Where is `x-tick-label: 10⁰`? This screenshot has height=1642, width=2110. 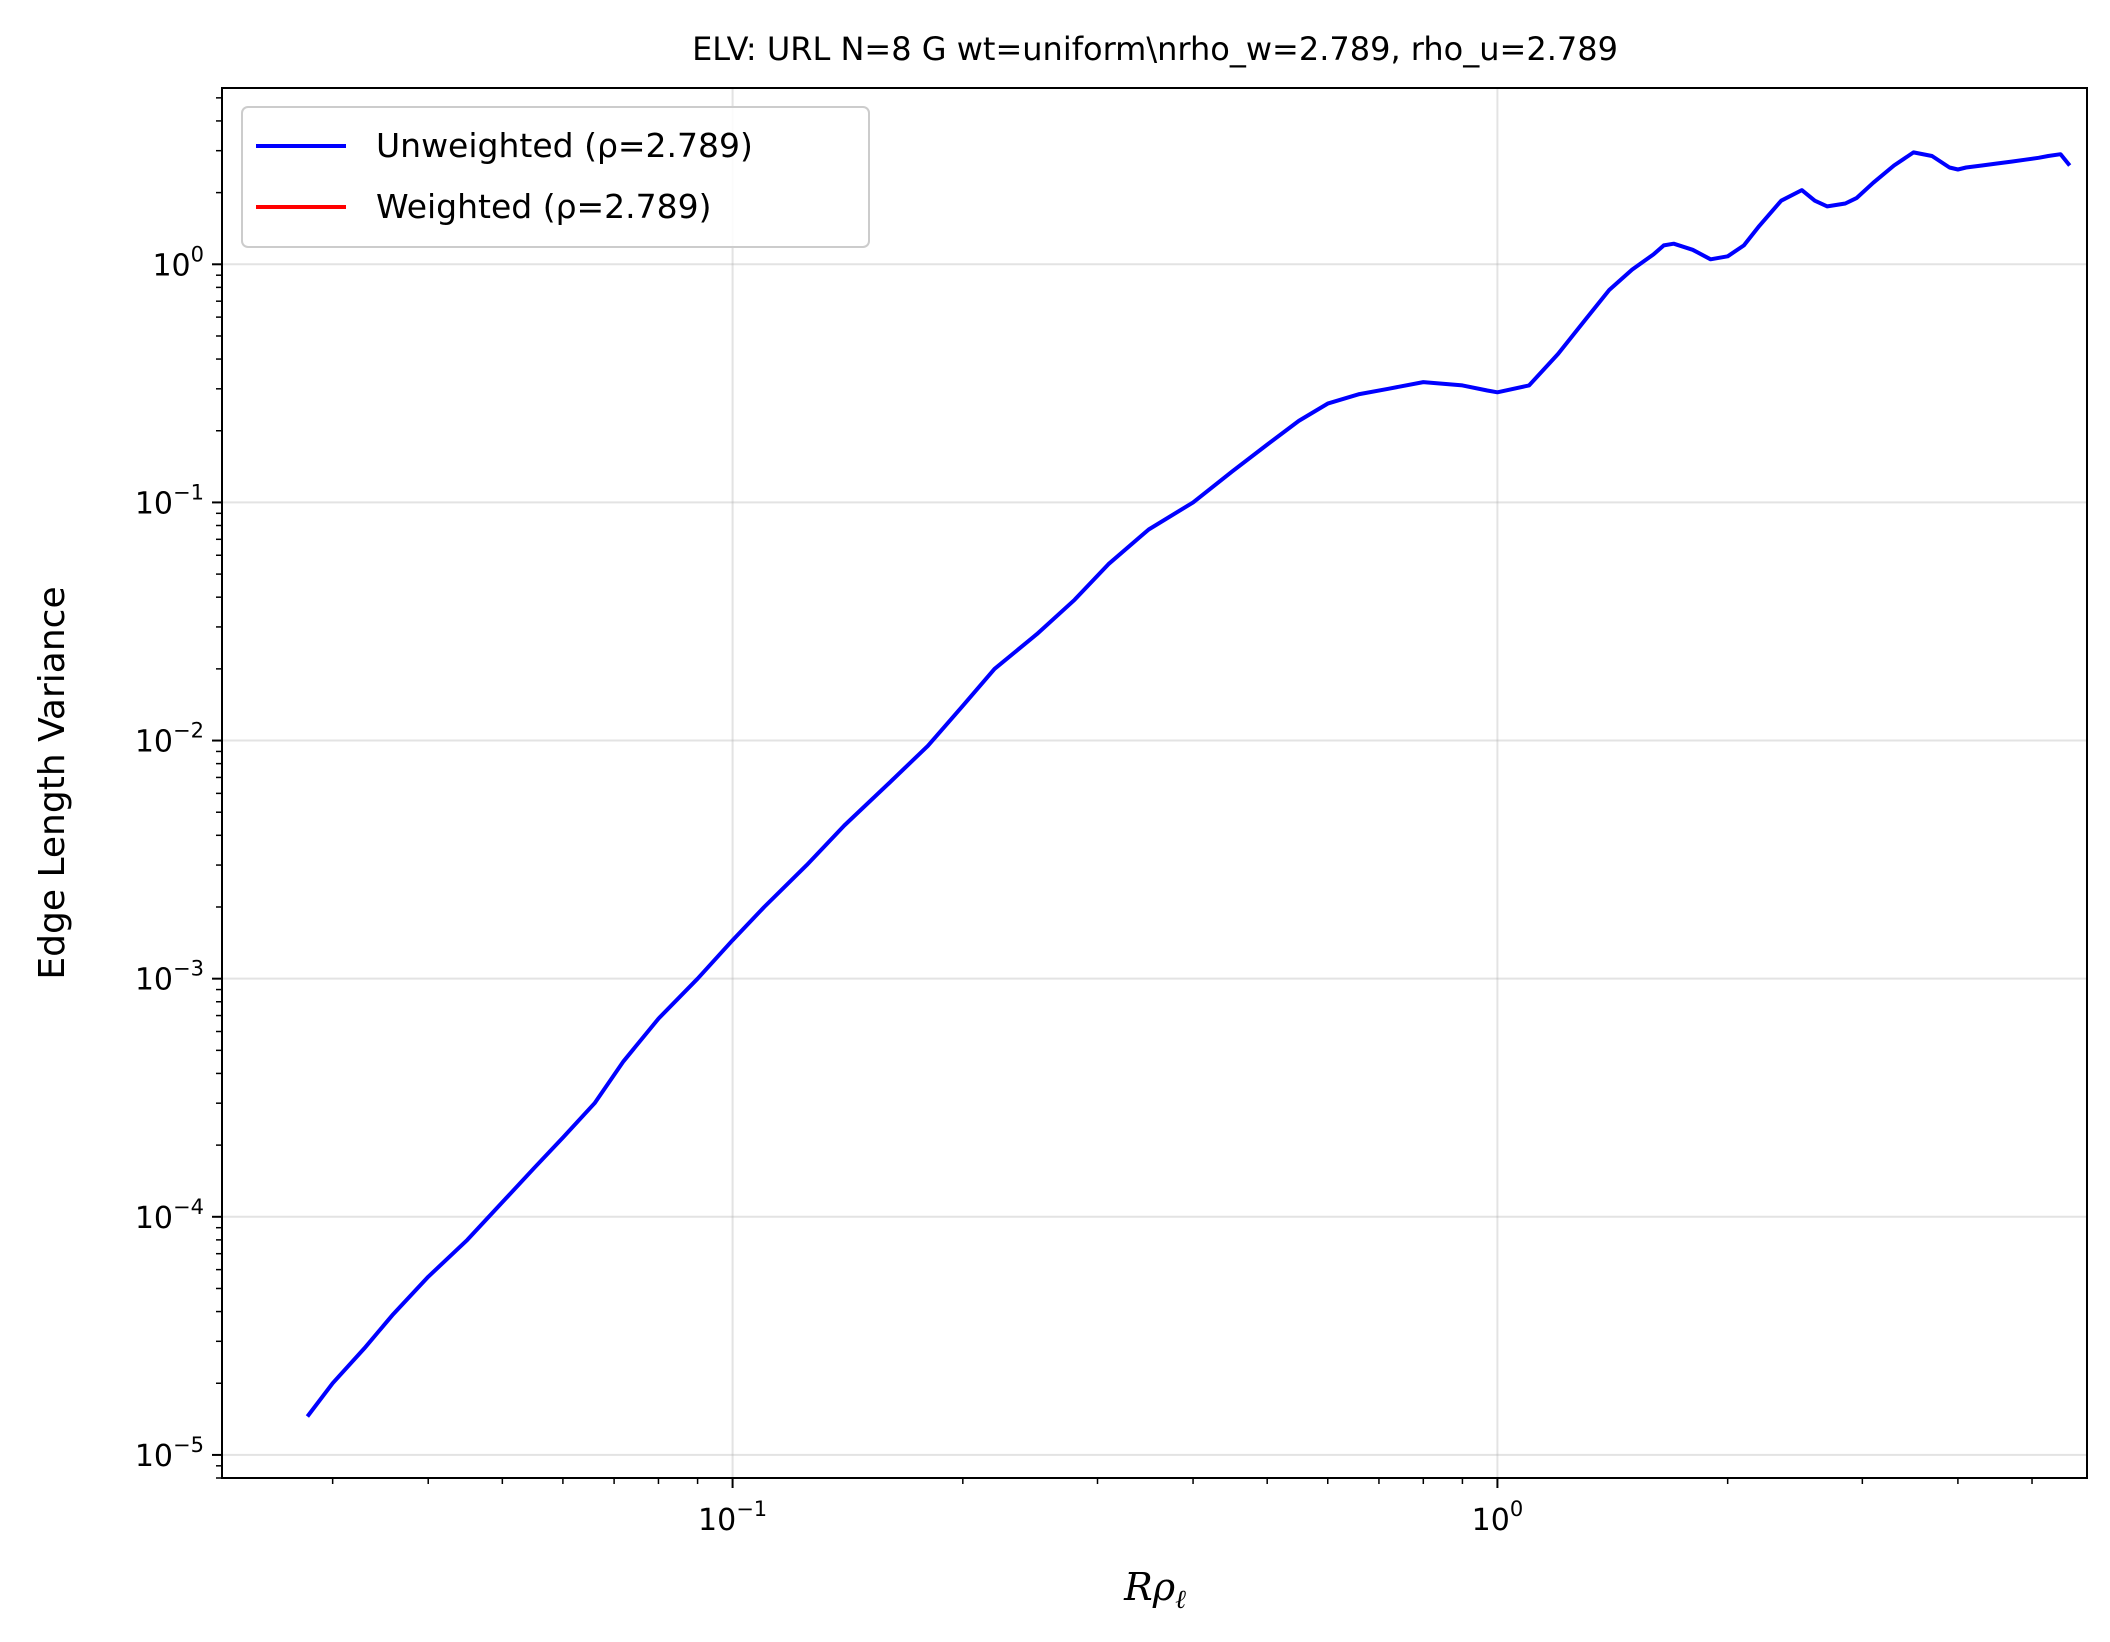
x-tick-label: 10⁰ is located at coordinates (1498, 1517).